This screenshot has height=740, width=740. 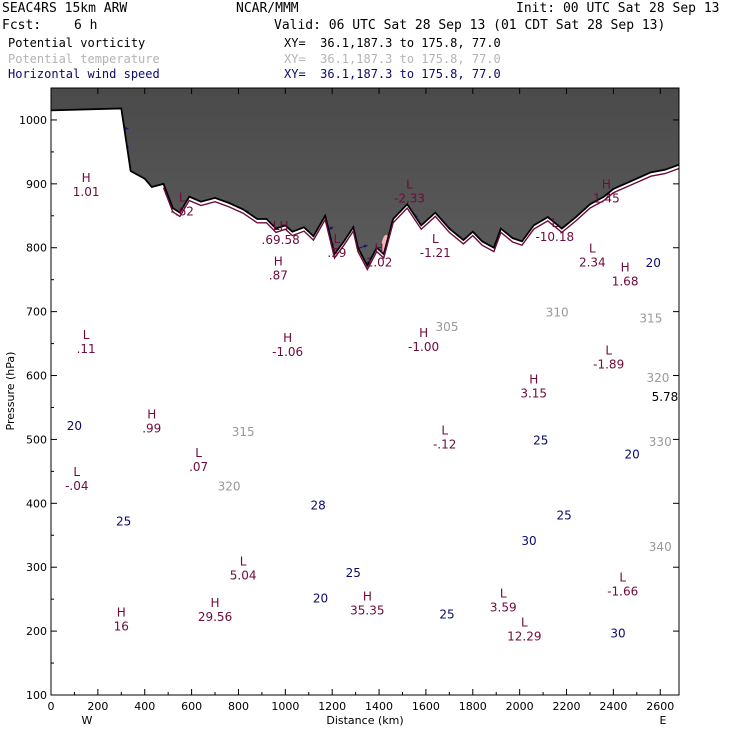 I want to click on wind-speed-label: 28, so click(x=317, y=506).